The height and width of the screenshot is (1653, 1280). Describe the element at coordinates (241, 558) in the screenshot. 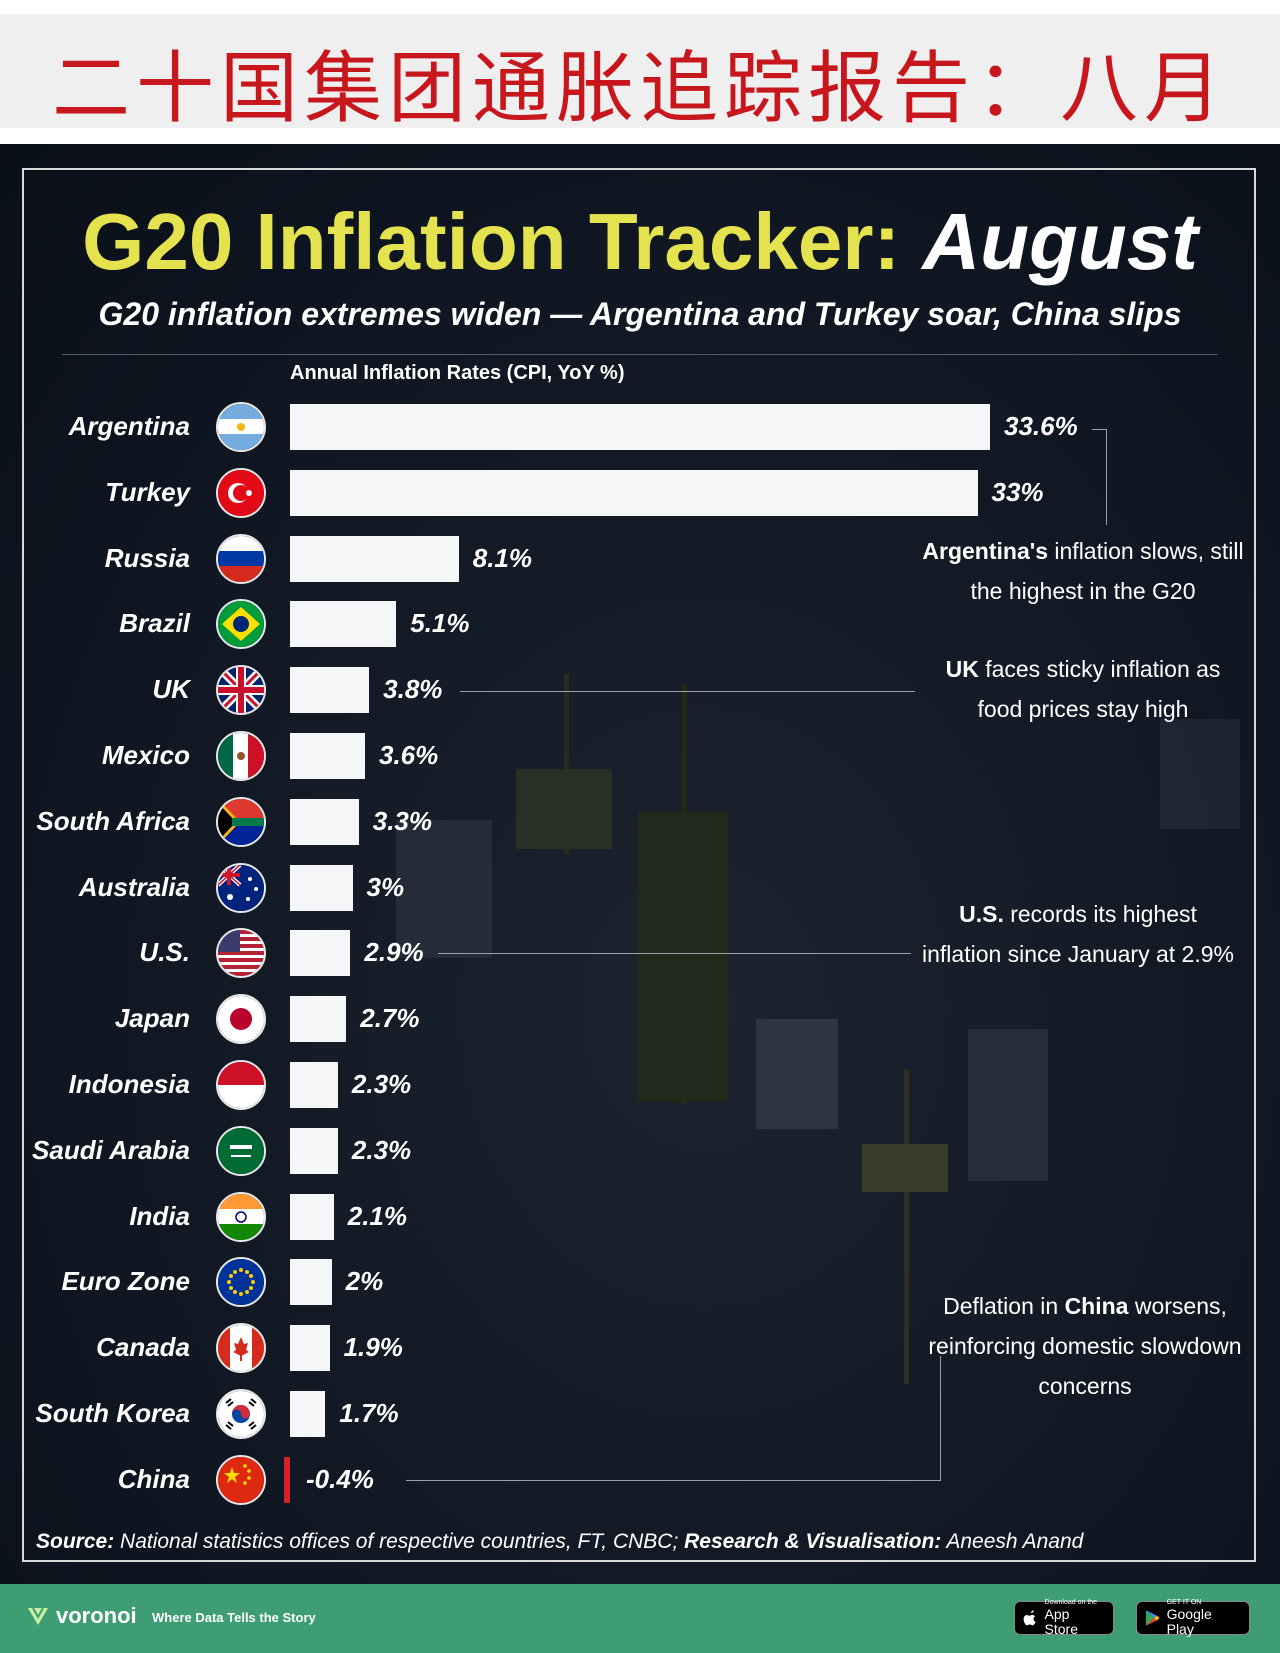

I see `russia-flag-icon` at that location.